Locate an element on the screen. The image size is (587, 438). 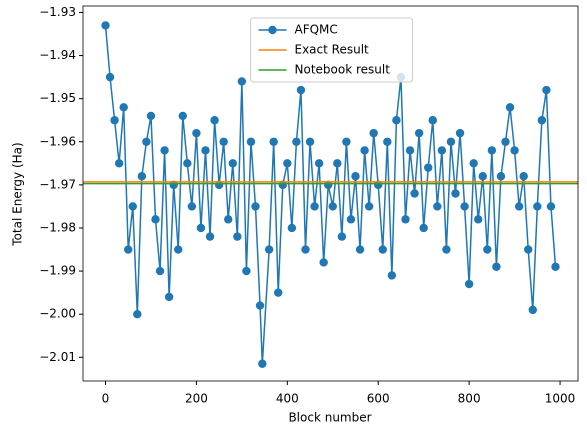
y-tick-label: −1.94 is located at coordinates (57, 55).